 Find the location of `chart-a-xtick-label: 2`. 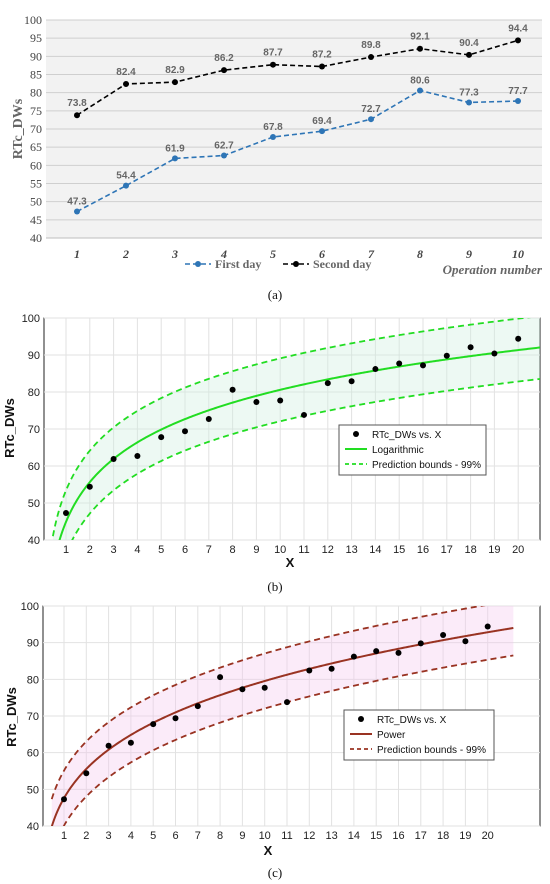

chart-a-xtick-label: 2 is located at coordinates (125, 254).